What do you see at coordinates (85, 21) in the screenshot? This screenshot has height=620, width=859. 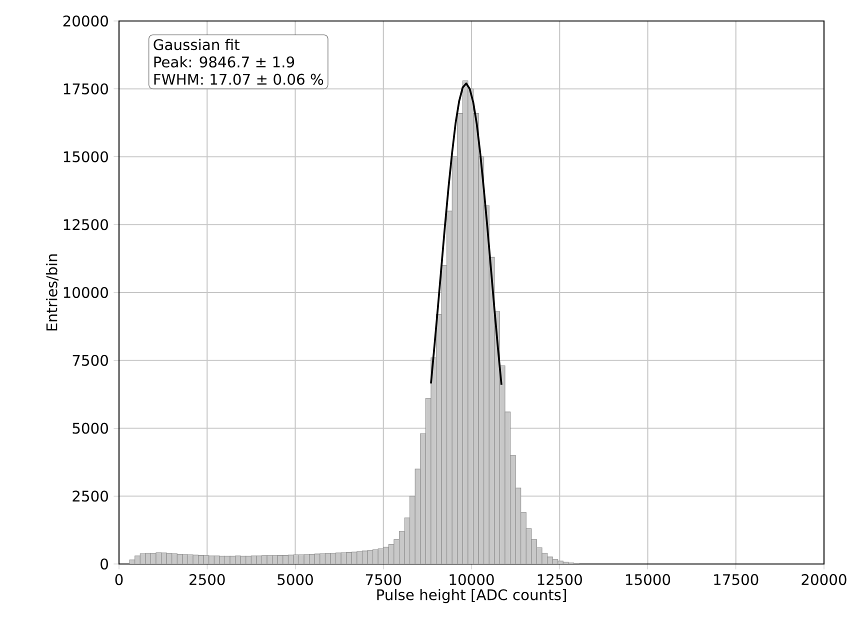 I see `y-tick-label: 20000` at bounding box center [85, 21].